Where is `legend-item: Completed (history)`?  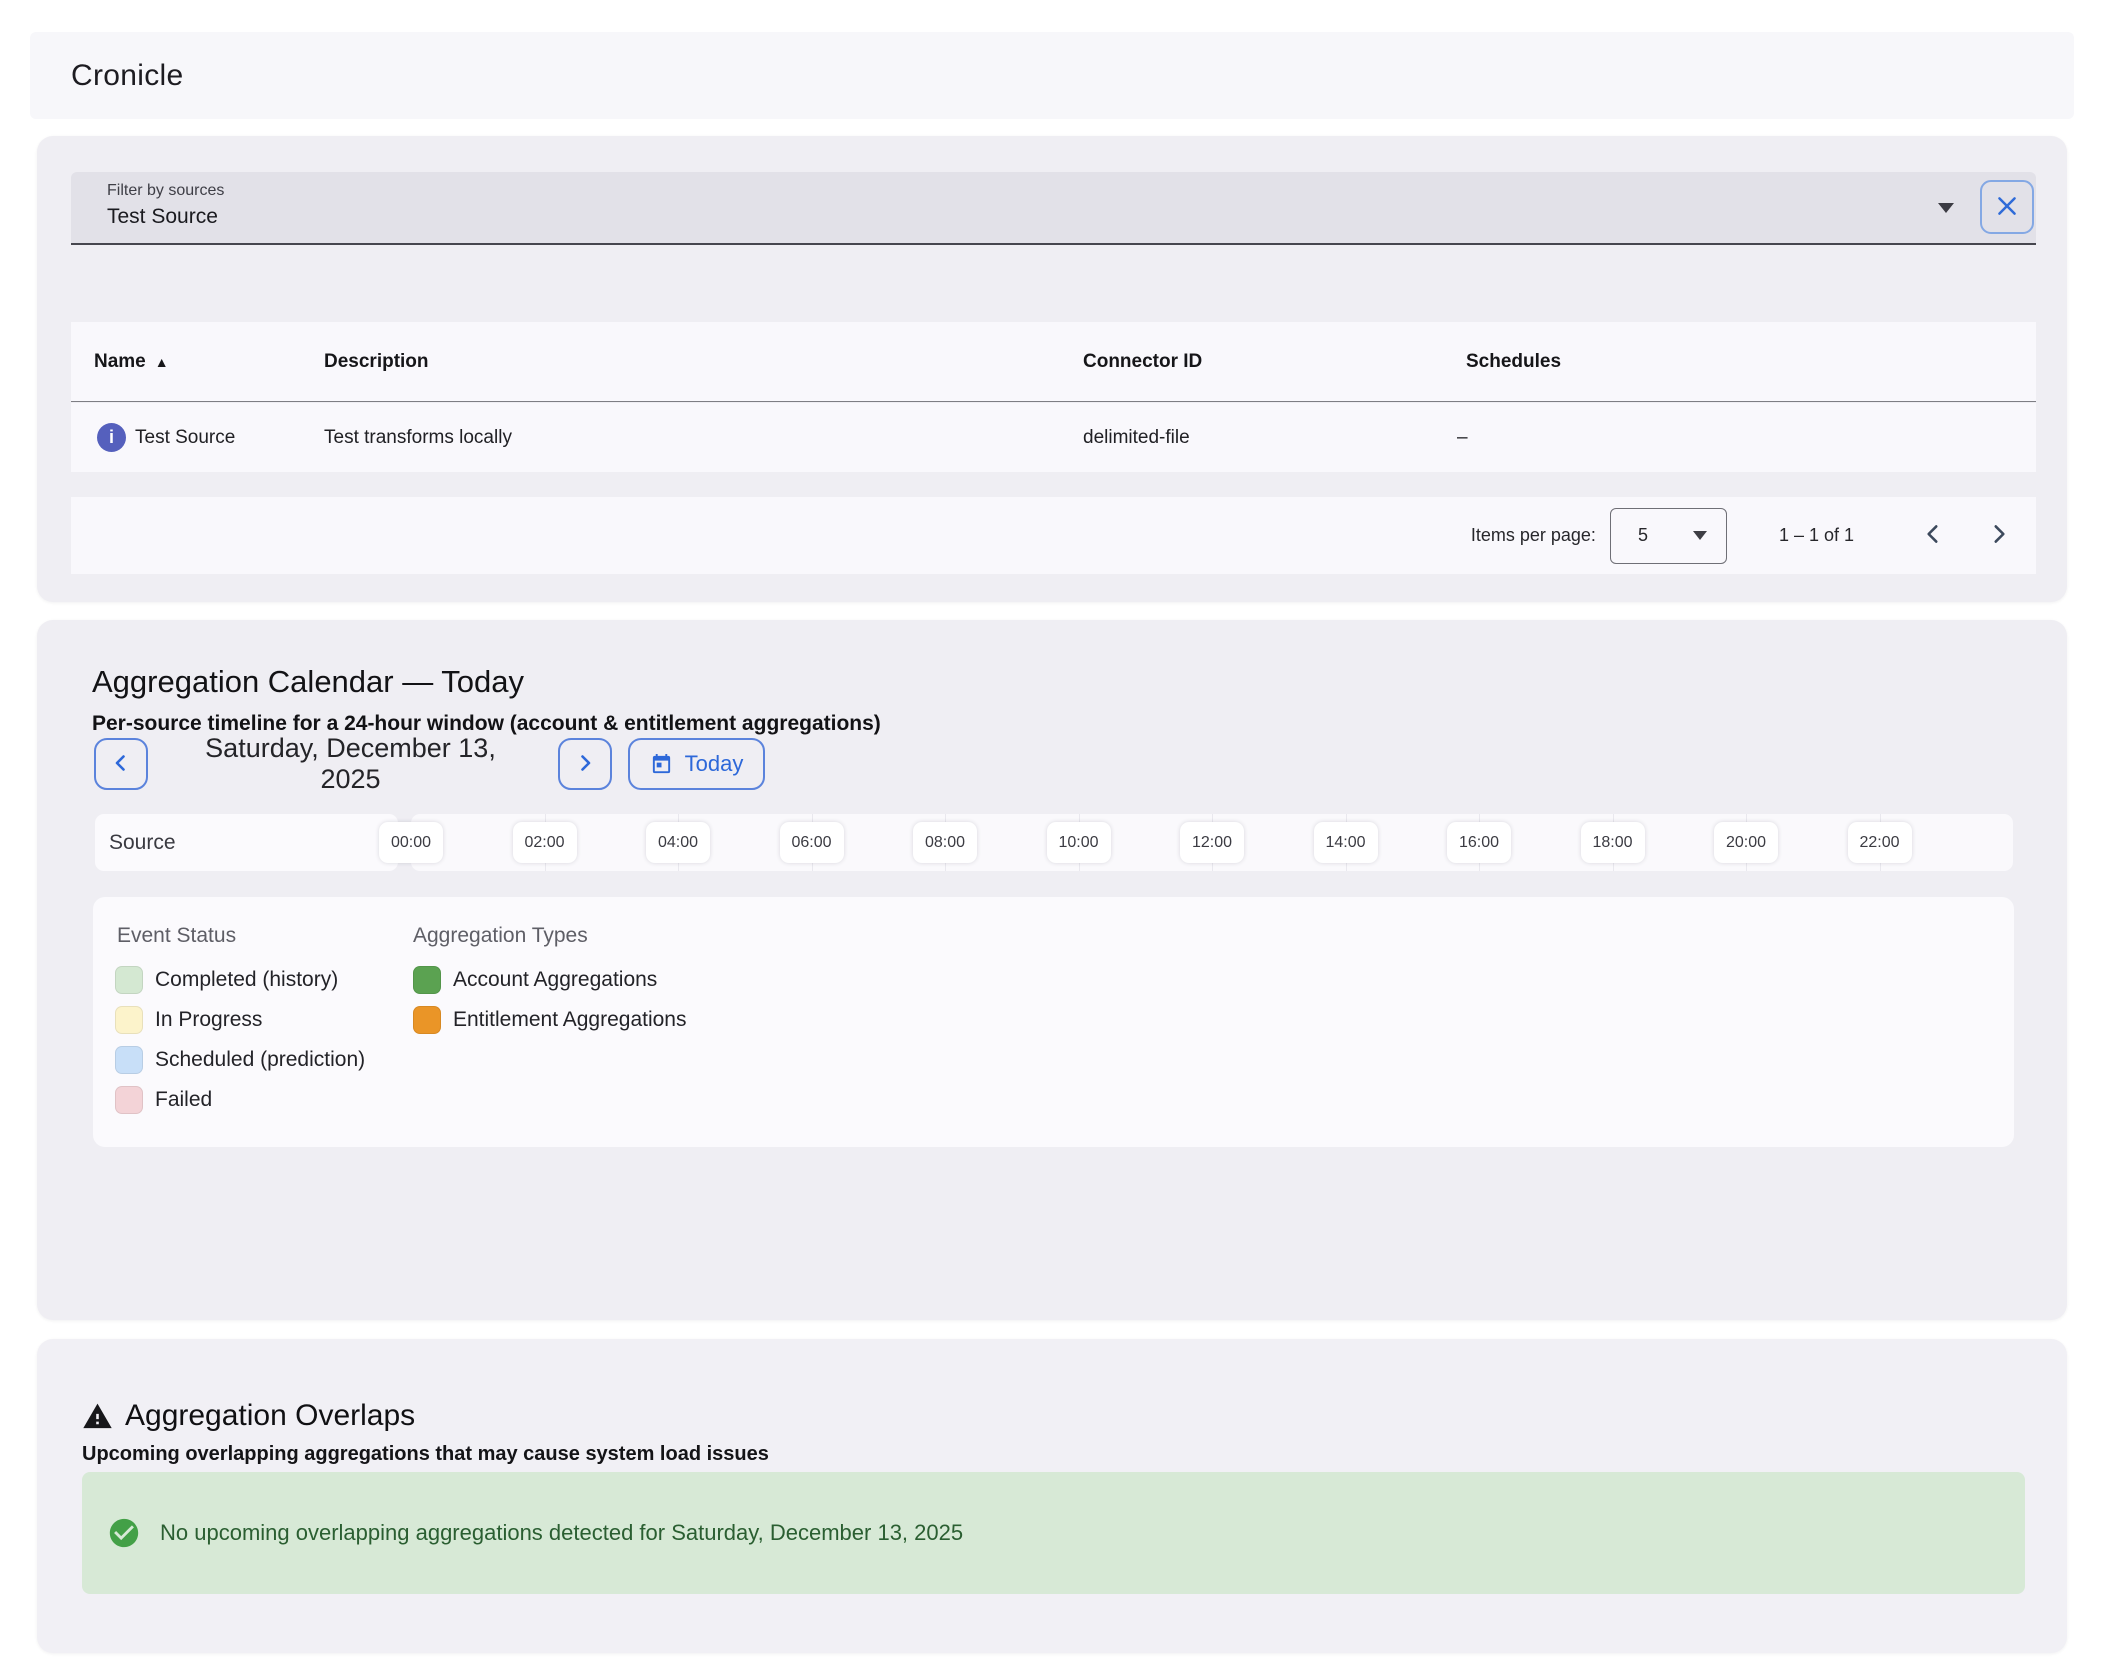 legend-item: Completed (history) is located at coordinates (226, 980).